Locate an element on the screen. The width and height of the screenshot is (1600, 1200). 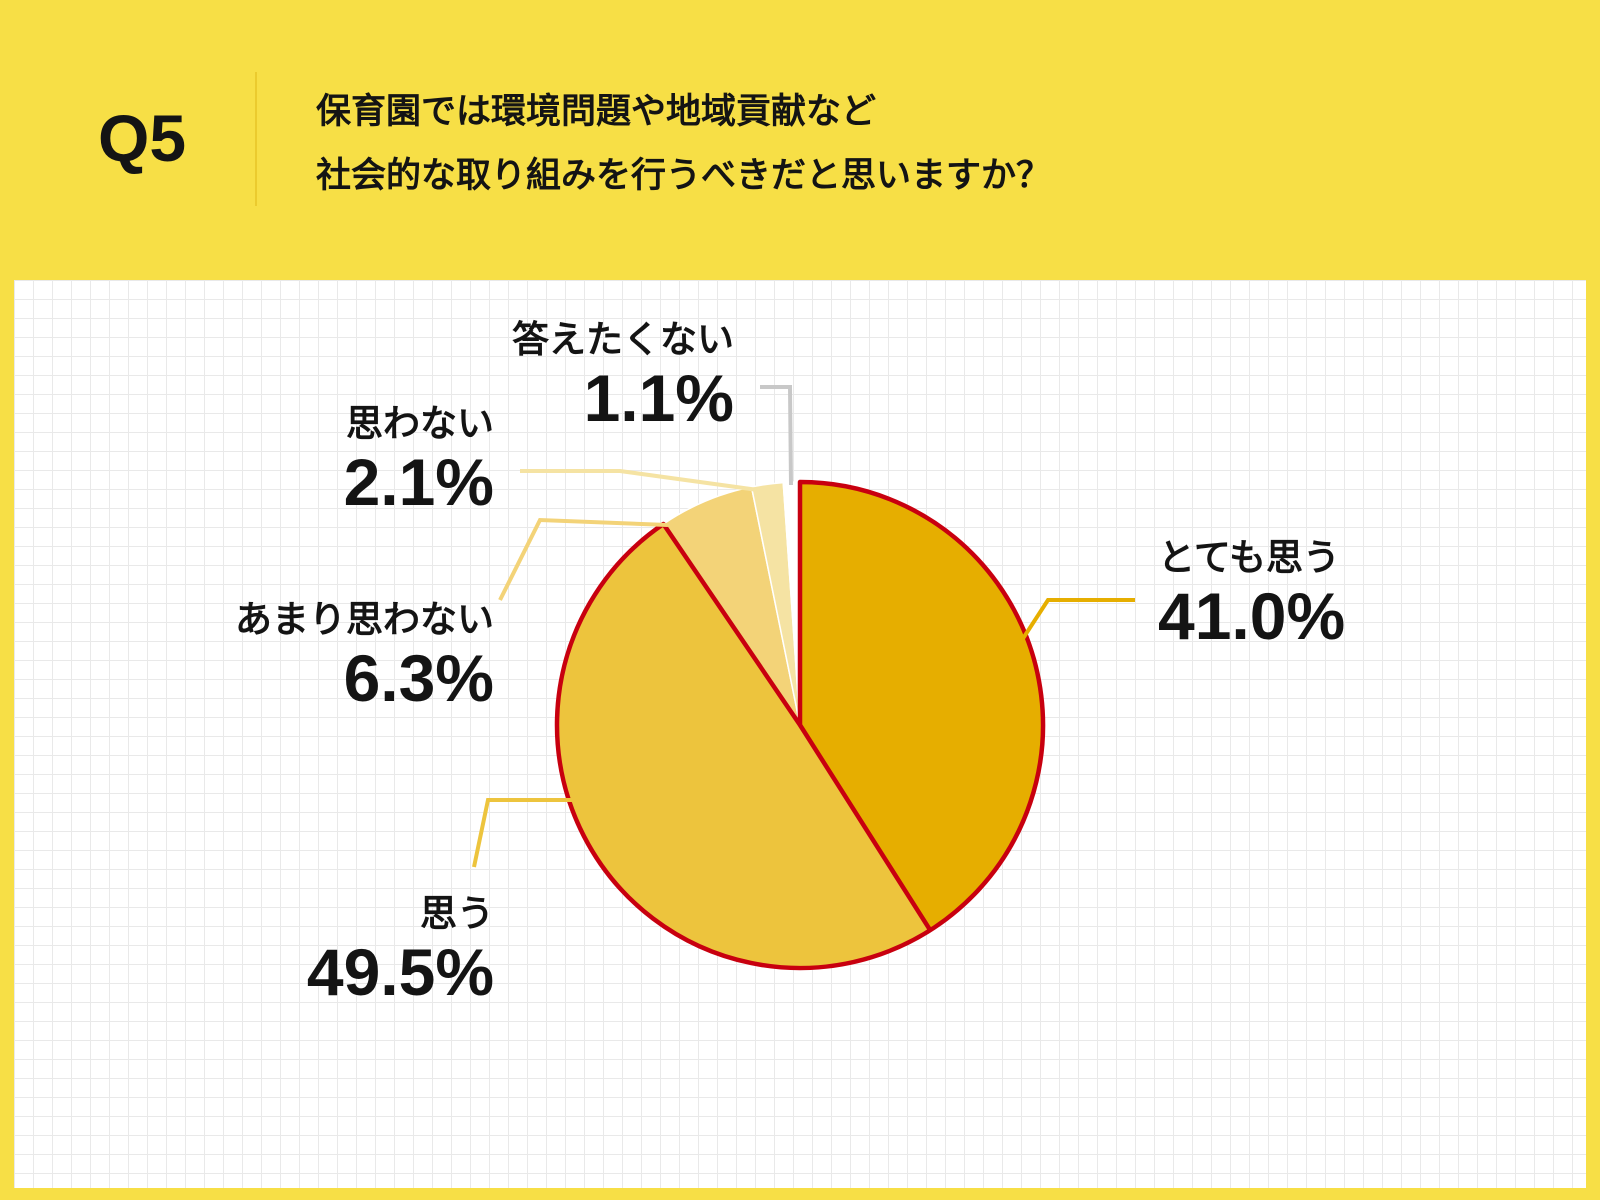
label-disagree-strongly: 思わない 2.1% is located at coordinates (372, 460).